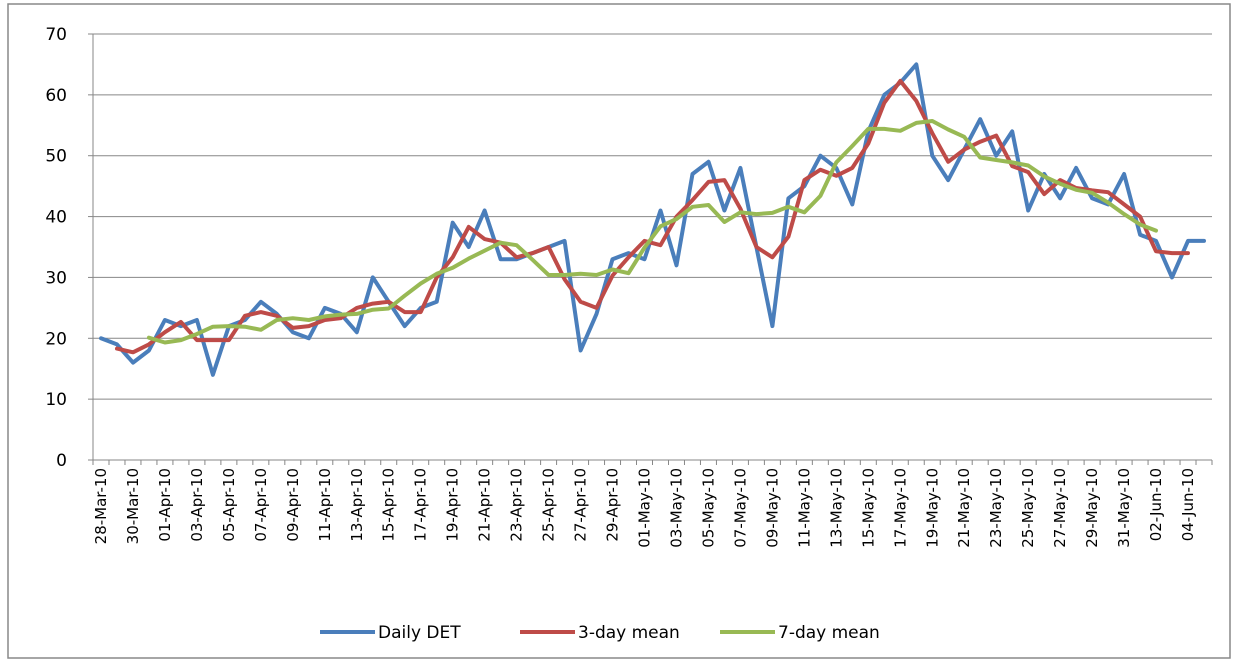 The height and width of the screenshot is (666, 1238). What do you see at coordinates (629, 633) in the screenshot?
I see `legend-label: 3-day mean` at bounding box center [629, 633].